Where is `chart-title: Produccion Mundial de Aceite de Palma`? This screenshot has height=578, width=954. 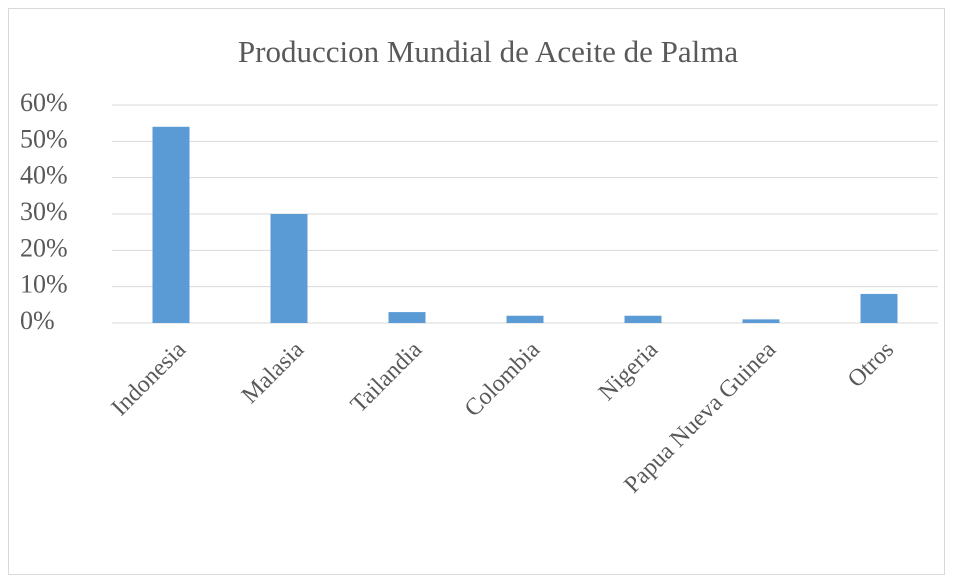
chart-title: Produccion Mundial de Aceite de Palma is located at coordinates (488, 51).